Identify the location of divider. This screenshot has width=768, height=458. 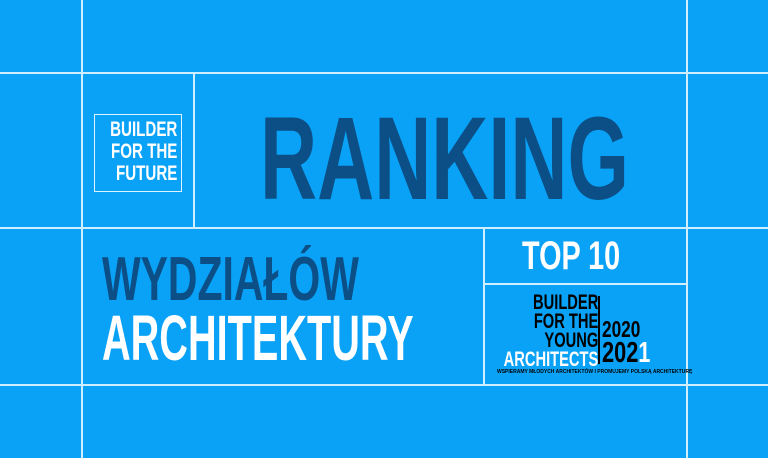
(599, 330).